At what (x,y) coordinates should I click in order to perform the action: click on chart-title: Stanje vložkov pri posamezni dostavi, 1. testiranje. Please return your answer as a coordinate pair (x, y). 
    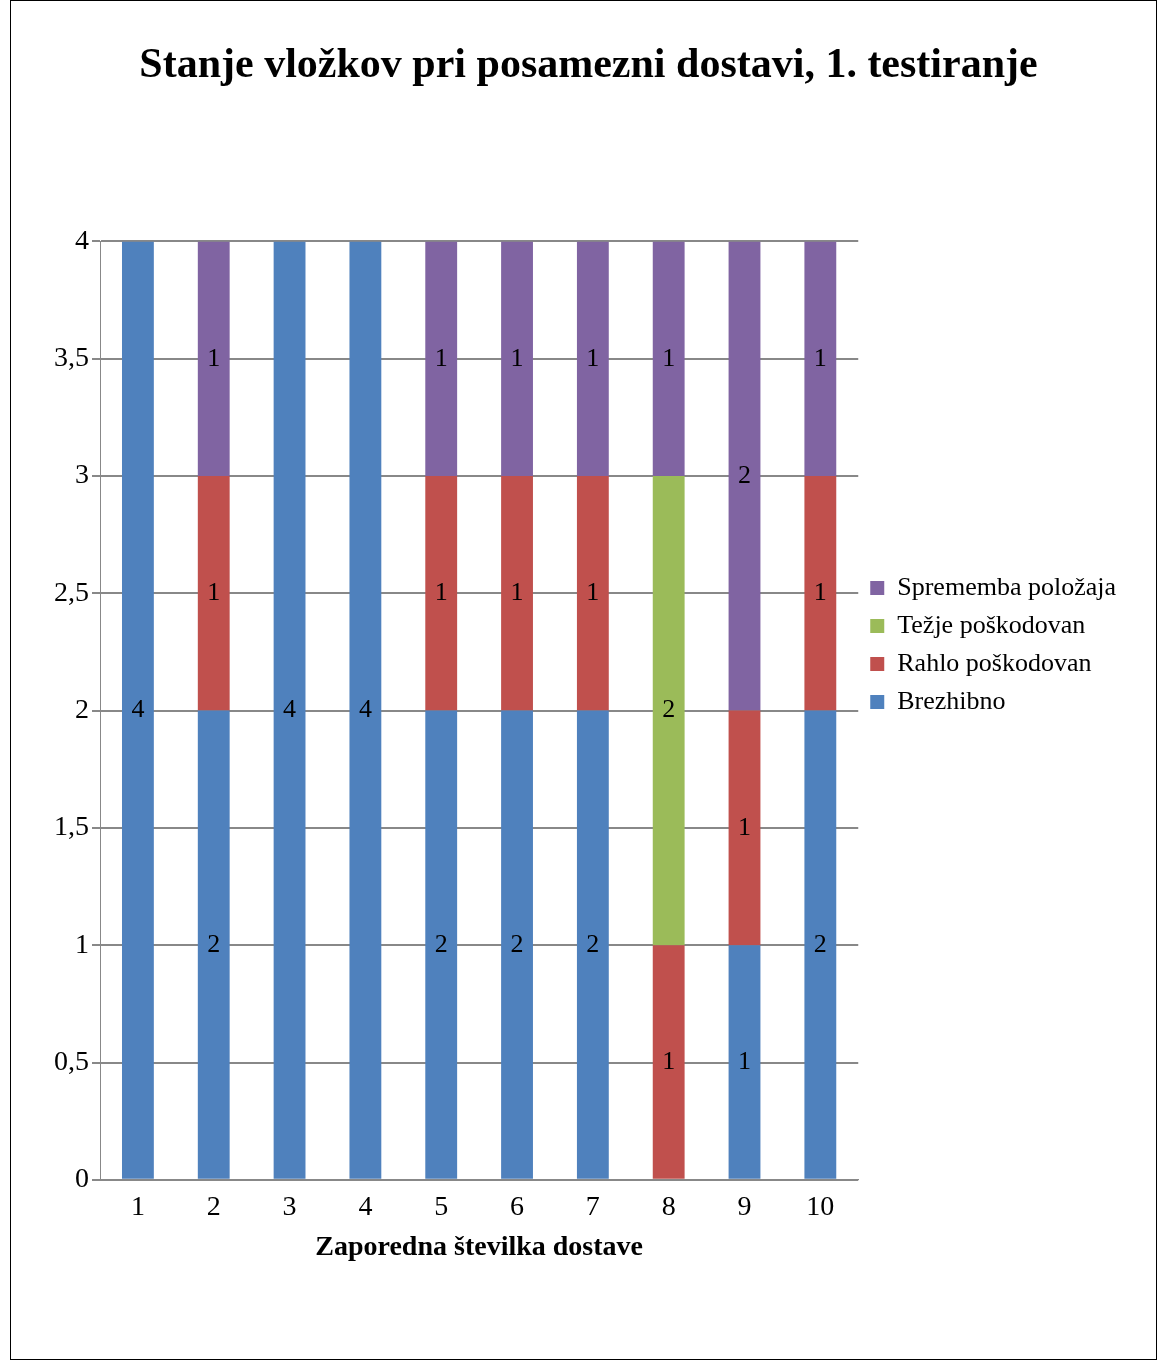
    Looking at the image, I should click on (588, 63).